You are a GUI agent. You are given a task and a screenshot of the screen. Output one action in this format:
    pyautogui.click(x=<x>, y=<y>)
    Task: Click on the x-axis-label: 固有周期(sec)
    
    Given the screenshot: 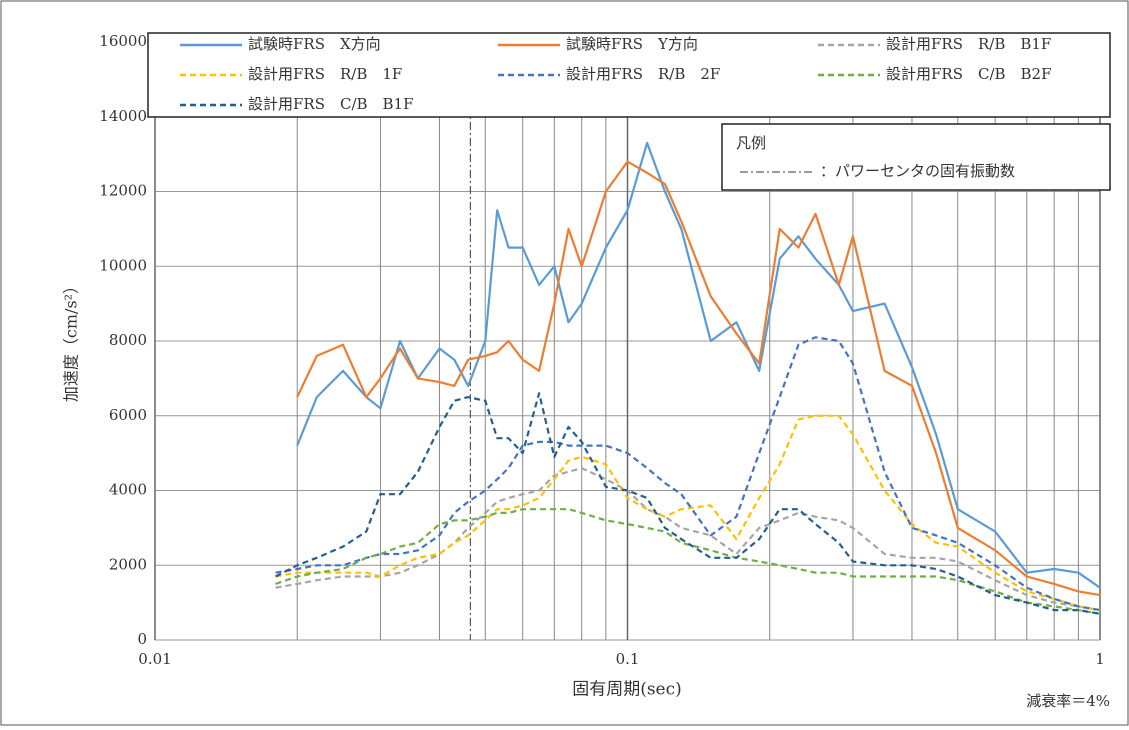 What is the action you would take?
    pyautogui.click(x=627, y=690)
    